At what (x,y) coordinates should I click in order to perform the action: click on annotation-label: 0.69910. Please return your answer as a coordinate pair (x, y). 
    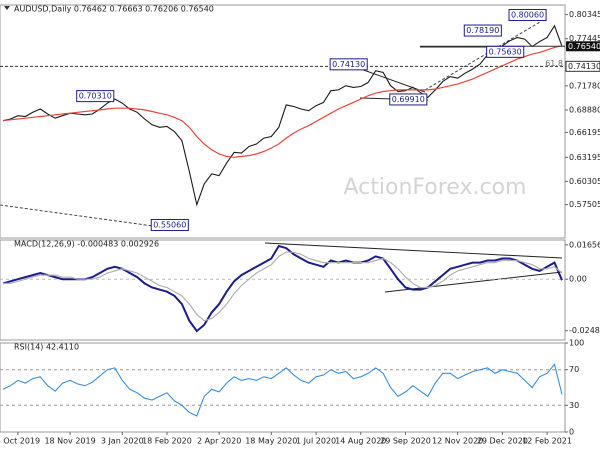
    Looking at the image, I should click on (408, 99).